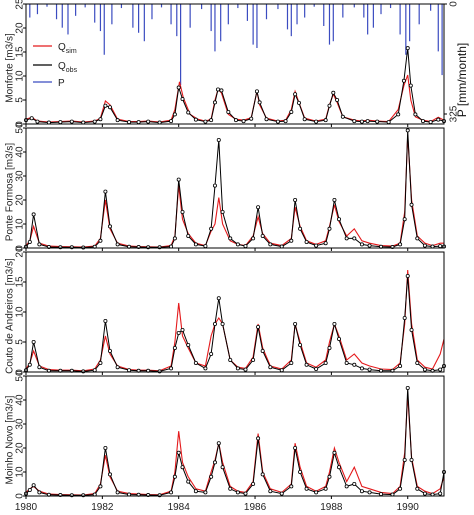 This screenshot has width=474, height=515. What do you see at coordinates (67, 48) in the screenshot?
I see `legend-label: Qsim` at bounding box center [67, 48].